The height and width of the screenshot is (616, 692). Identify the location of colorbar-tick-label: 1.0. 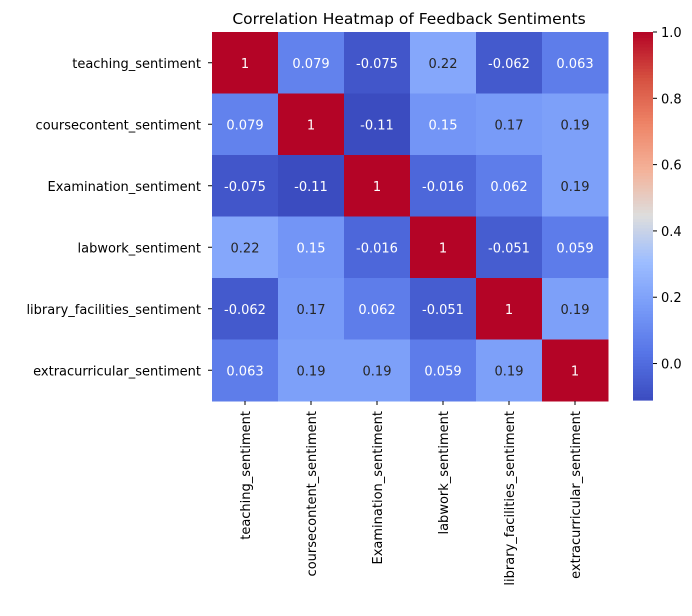
(671, 33).